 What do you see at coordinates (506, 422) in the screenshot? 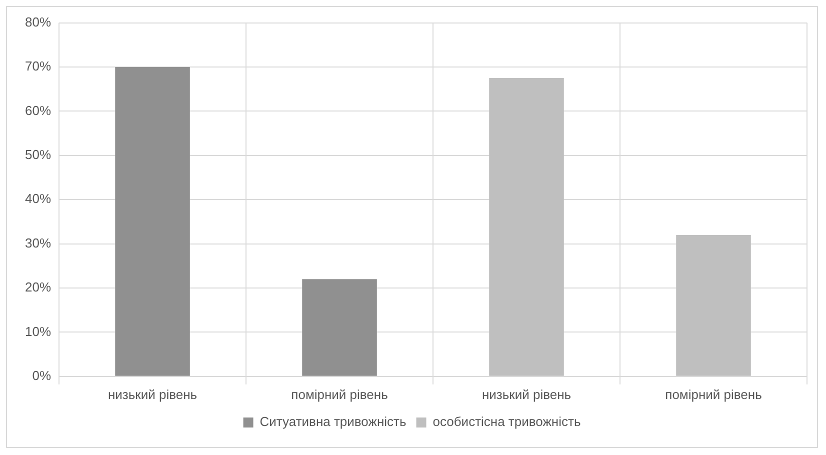
I see `legend-label: особистісна тривожність` at bounding box center [506, 422].